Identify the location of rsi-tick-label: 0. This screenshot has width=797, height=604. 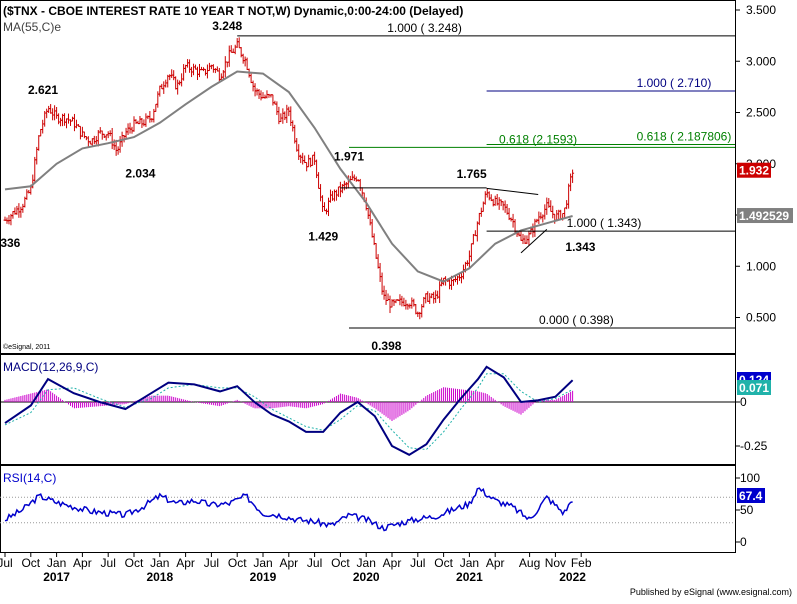
(743, 542).